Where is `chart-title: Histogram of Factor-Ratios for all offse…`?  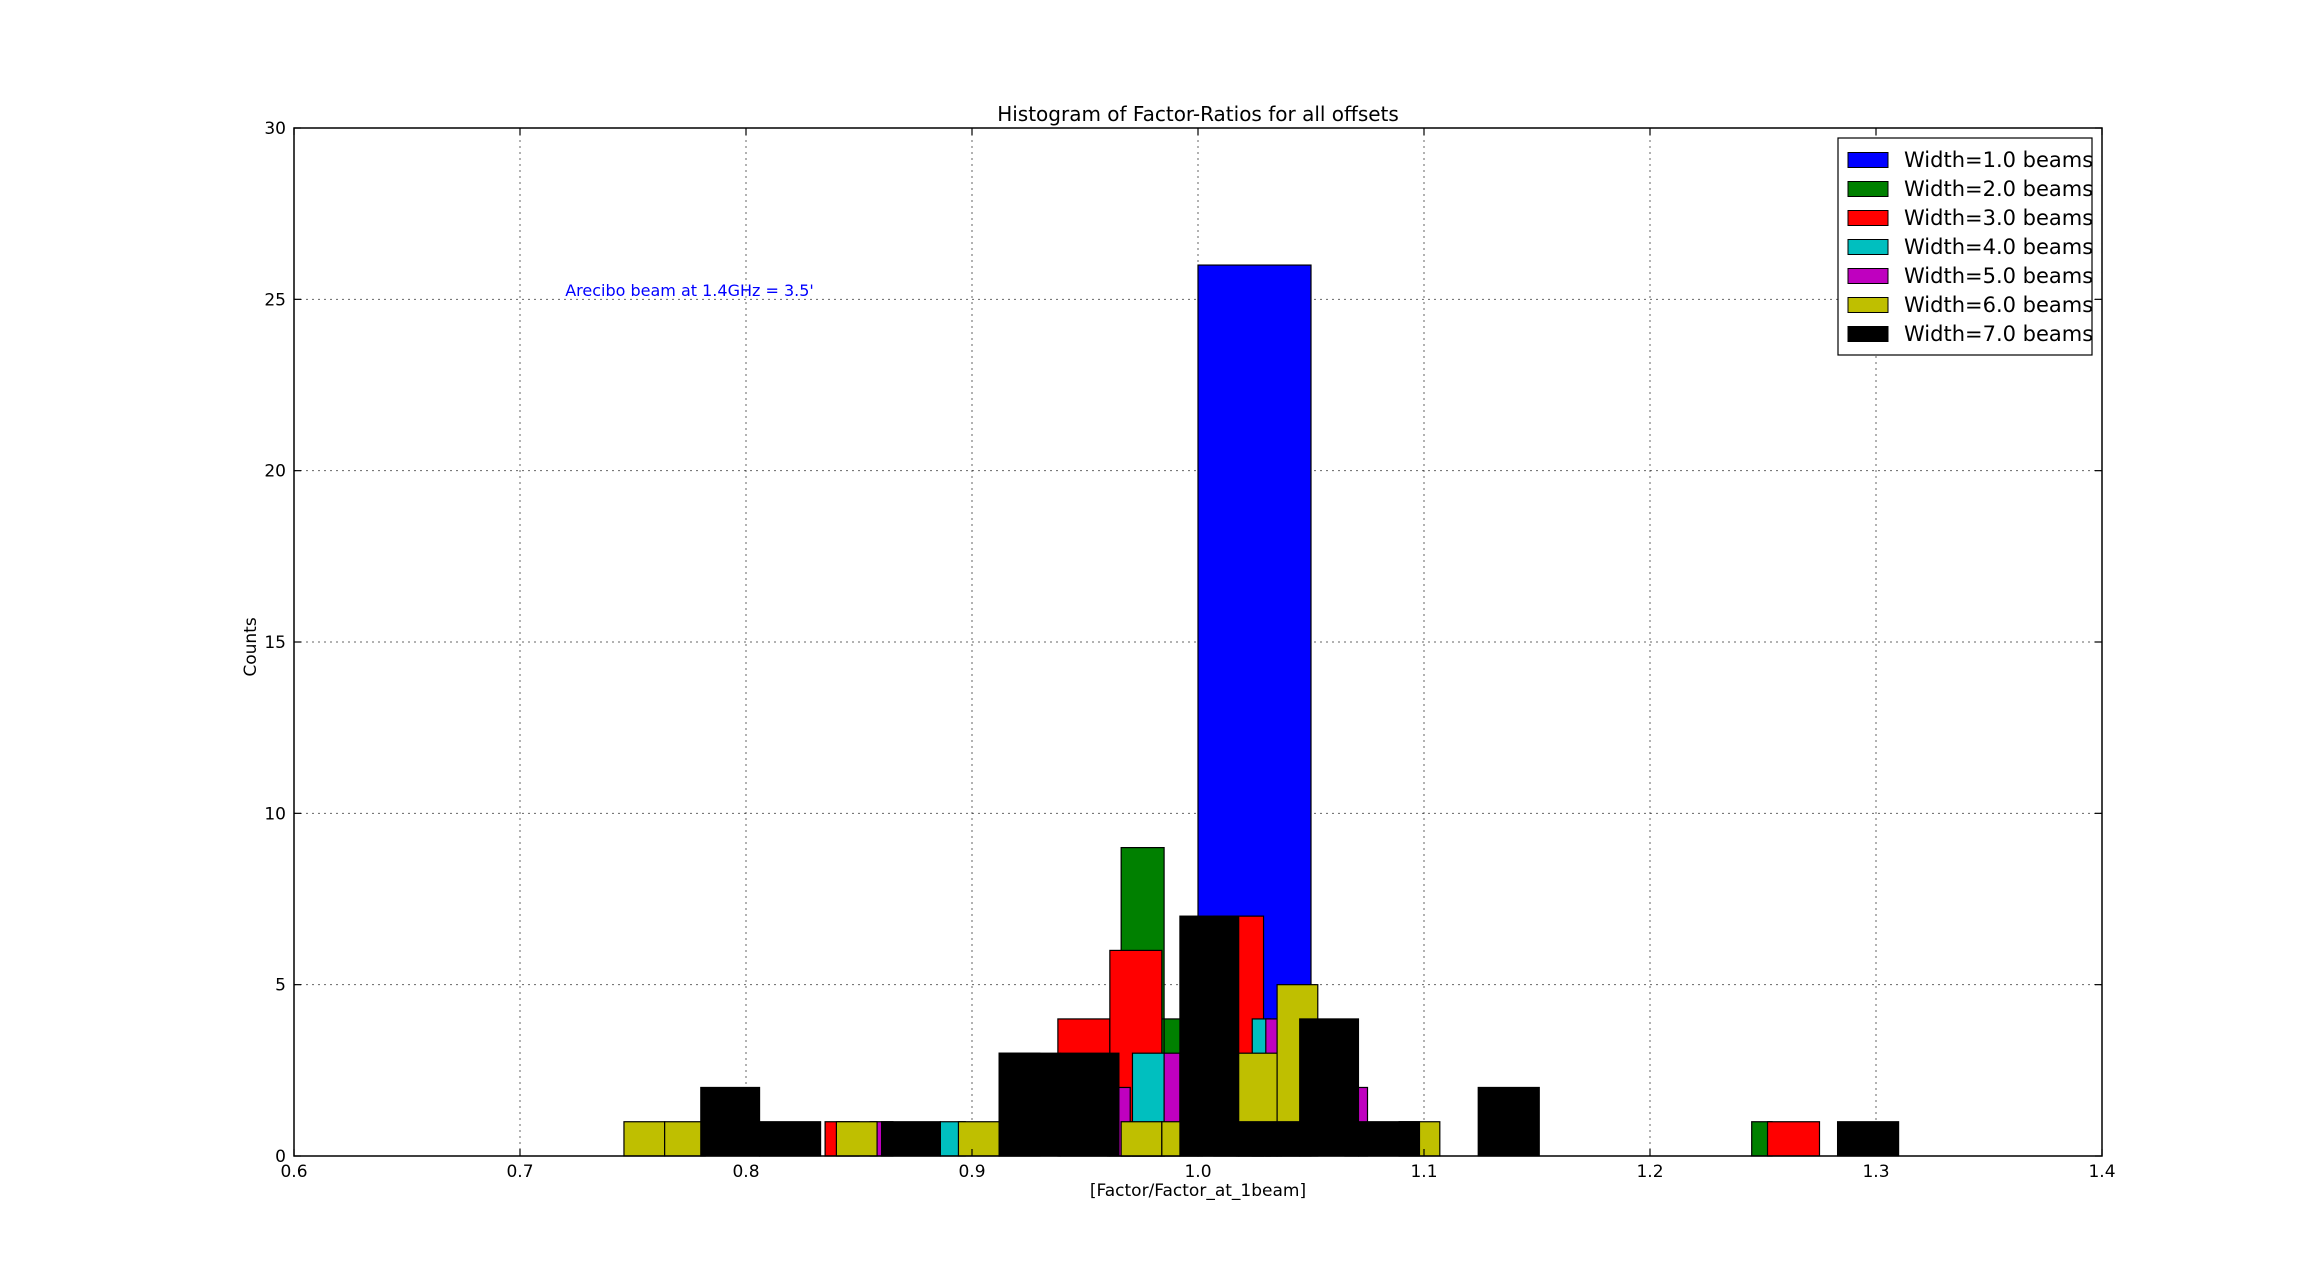
chart-title: Histogram of Factor-Ratios for all offse… is located at coordinates (1198, 114).